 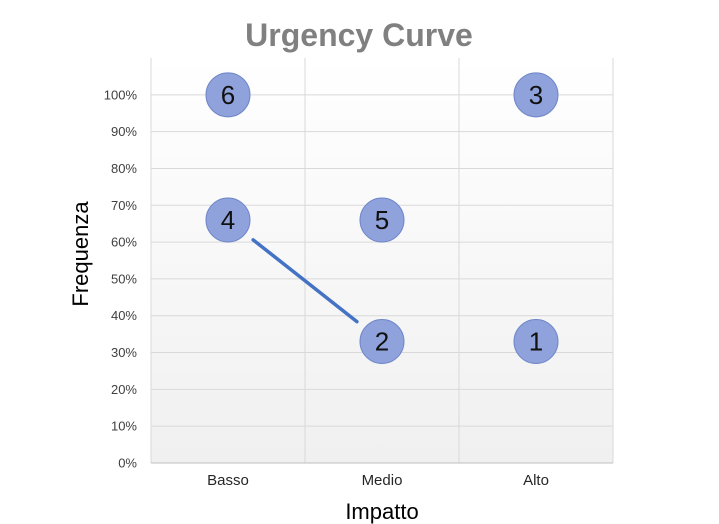 I want to click on x-tick-label: Basso, so click(x=228, y=480).